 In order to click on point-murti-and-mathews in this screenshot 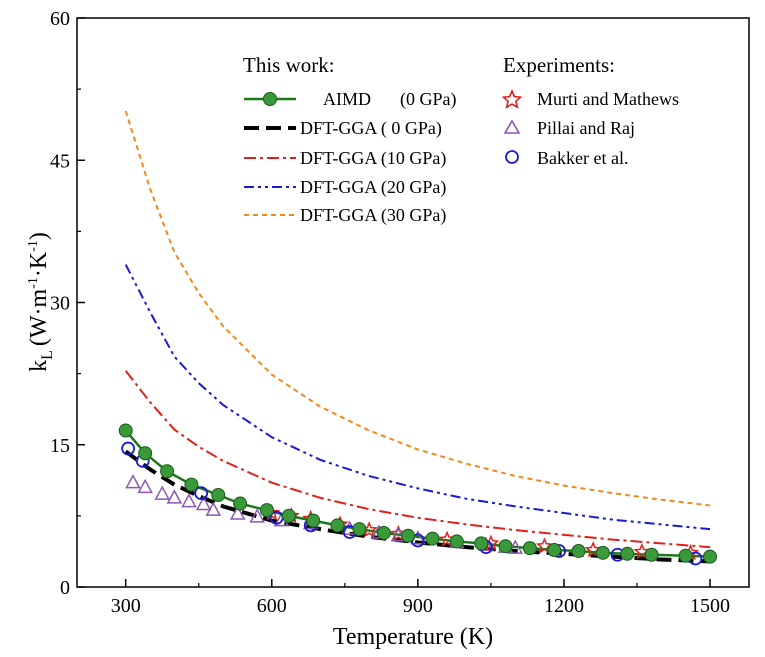, I will do `click(544, 545)`.